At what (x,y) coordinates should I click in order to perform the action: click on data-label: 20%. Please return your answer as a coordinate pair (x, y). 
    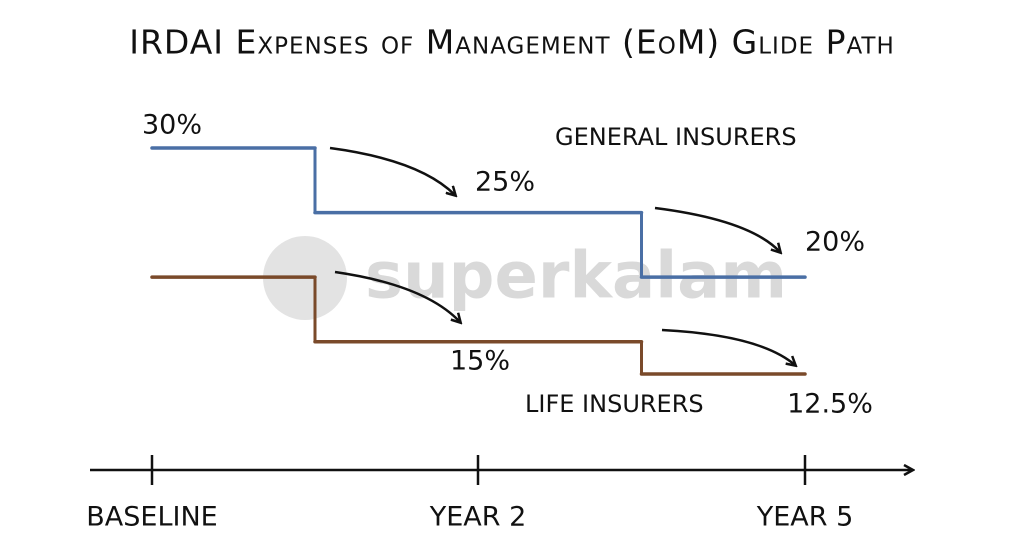
    Looking at the image, I should click on (835, 242).